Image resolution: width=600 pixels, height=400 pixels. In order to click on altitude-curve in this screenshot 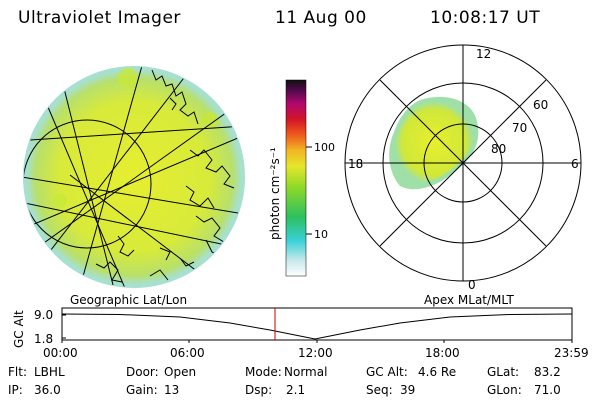, I will do `click(317, 326)`.